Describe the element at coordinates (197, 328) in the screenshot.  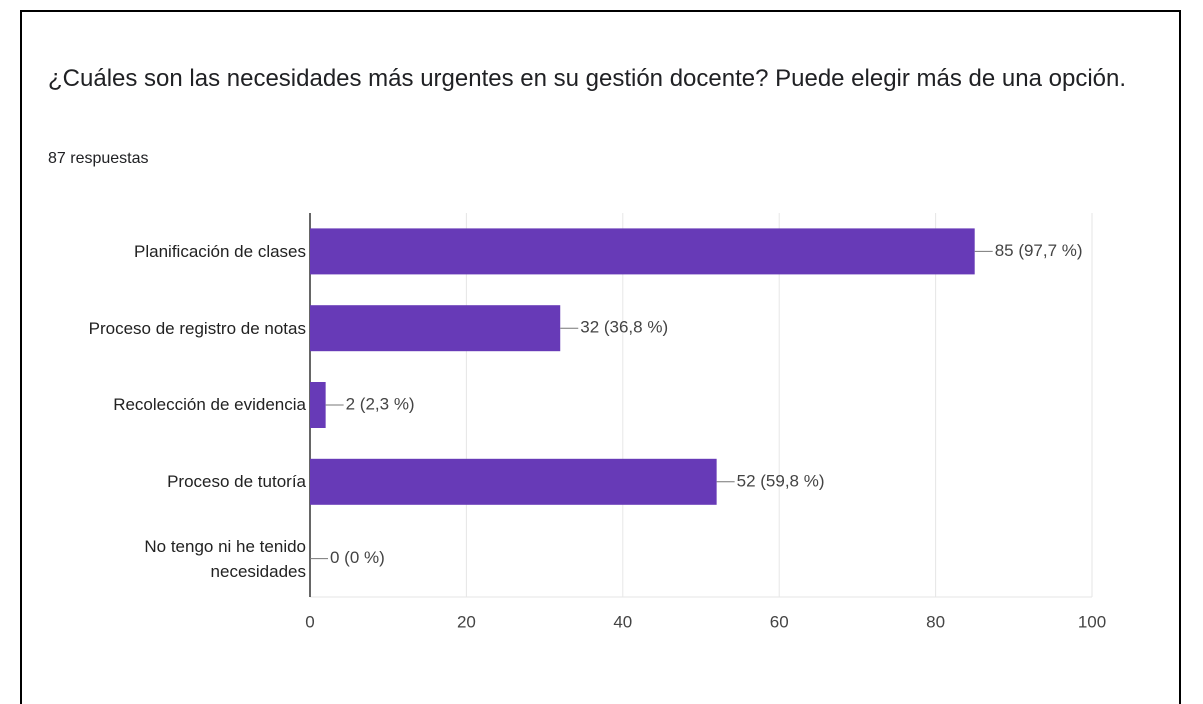
I see `category-label: Proceso de registro de notas` at that location.